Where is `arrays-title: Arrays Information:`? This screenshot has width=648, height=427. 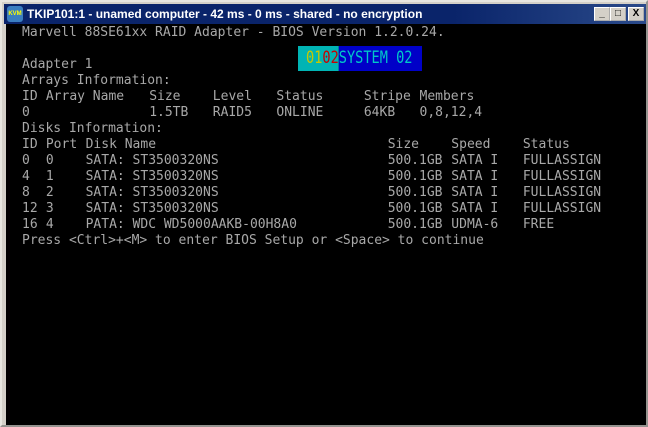
arrays-title: Arrays Information: is located at coordinates (96, 80).